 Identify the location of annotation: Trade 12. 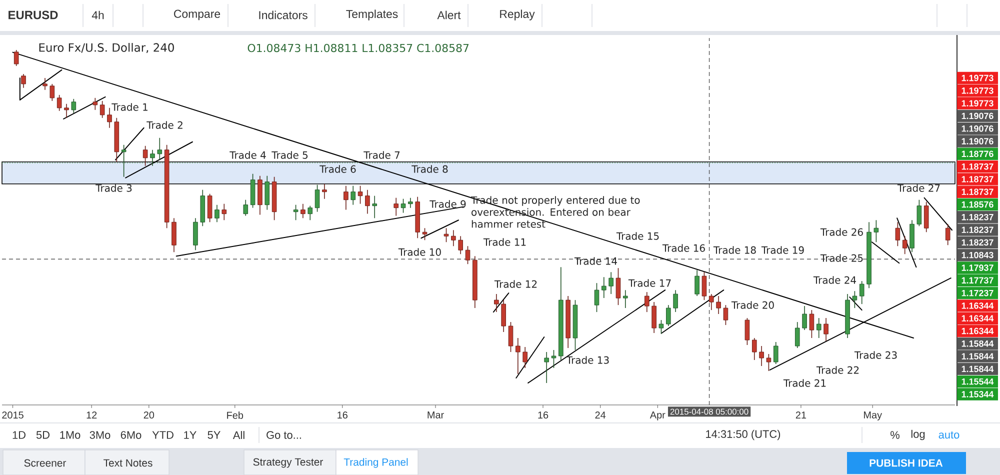
(515, 284).